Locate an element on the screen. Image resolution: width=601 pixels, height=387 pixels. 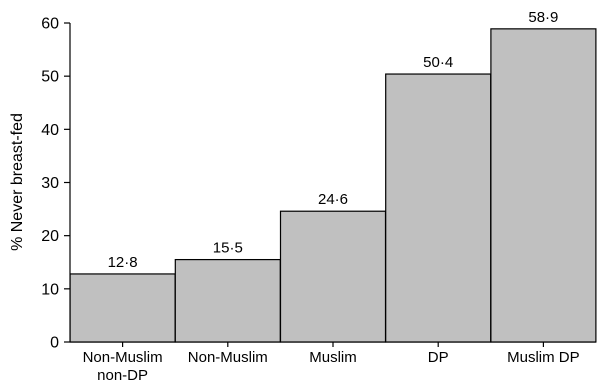
x-tick-label: DP is located at coordinates (438, 357).